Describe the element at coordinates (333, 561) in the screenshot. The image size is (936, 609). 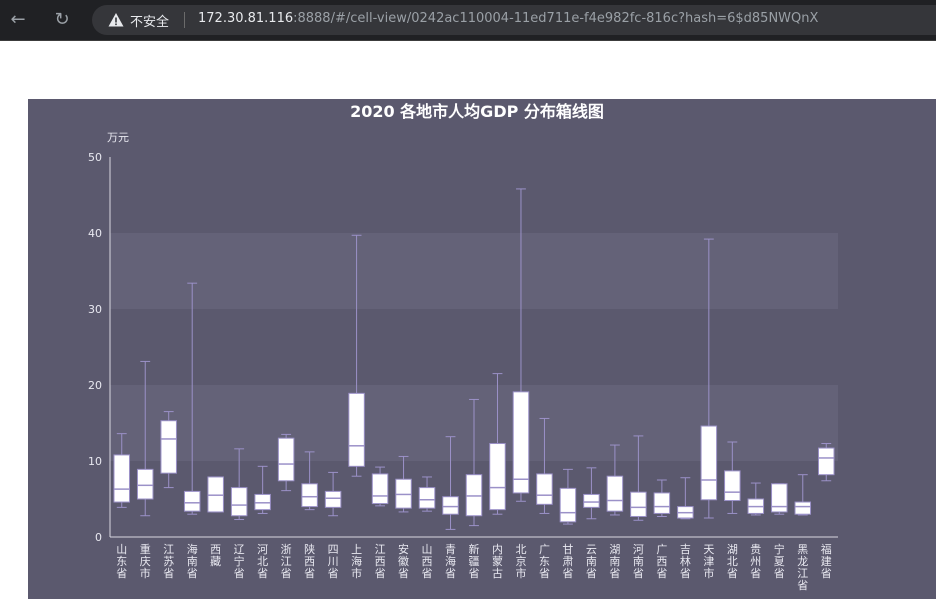
I see `x-tick-label: 川` at that location.